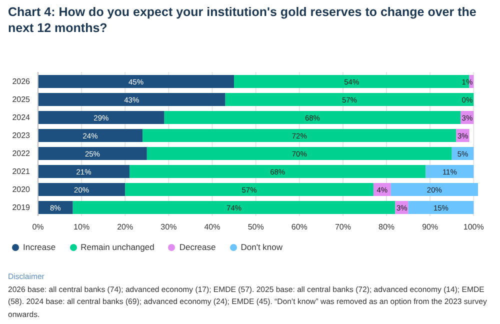  Describe the element at coordinates (212, 227) in the screenshot. I see `x-tick-label: 40%` at that location.